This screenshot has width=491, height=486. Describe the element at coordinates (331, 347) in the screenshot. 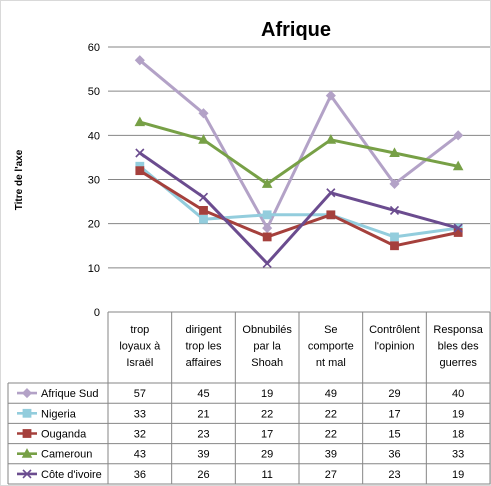

I see `category-label: comporte` at that location.